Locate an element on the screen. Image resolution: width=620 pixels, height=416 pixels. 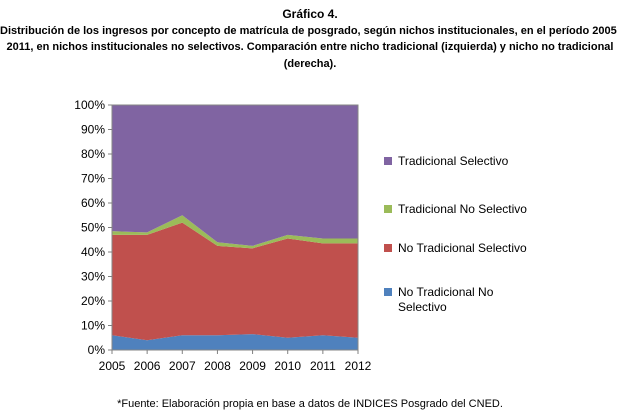
y-tick-label: 10% is located at coordinates (93, 326).